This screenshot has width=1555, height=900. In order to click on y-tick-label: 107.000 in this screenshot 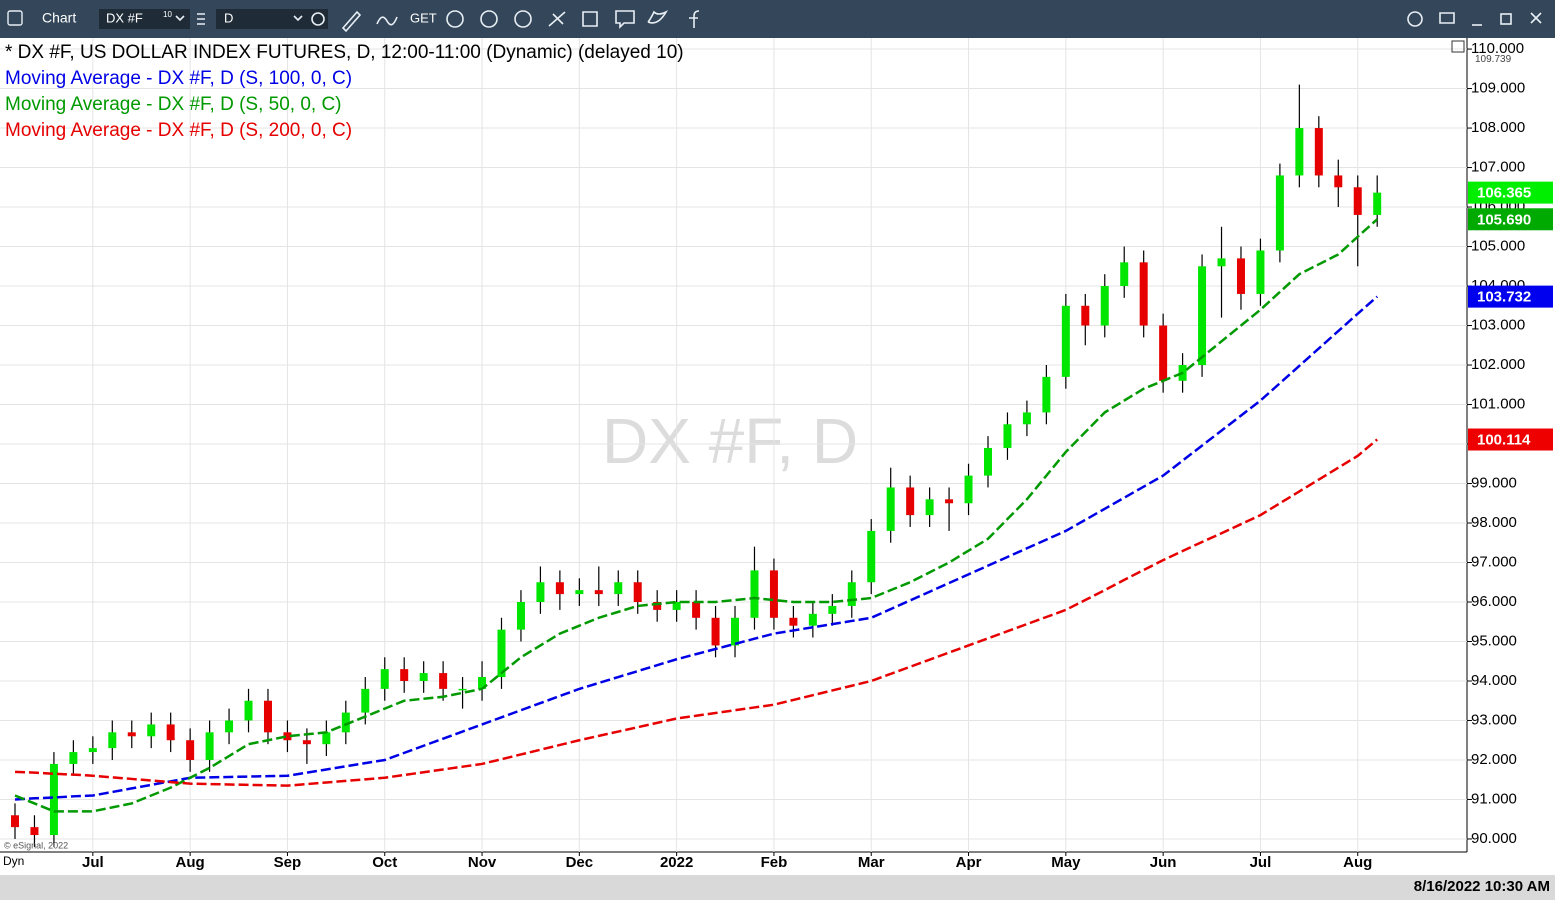, I will do `click(1498, 167)`.